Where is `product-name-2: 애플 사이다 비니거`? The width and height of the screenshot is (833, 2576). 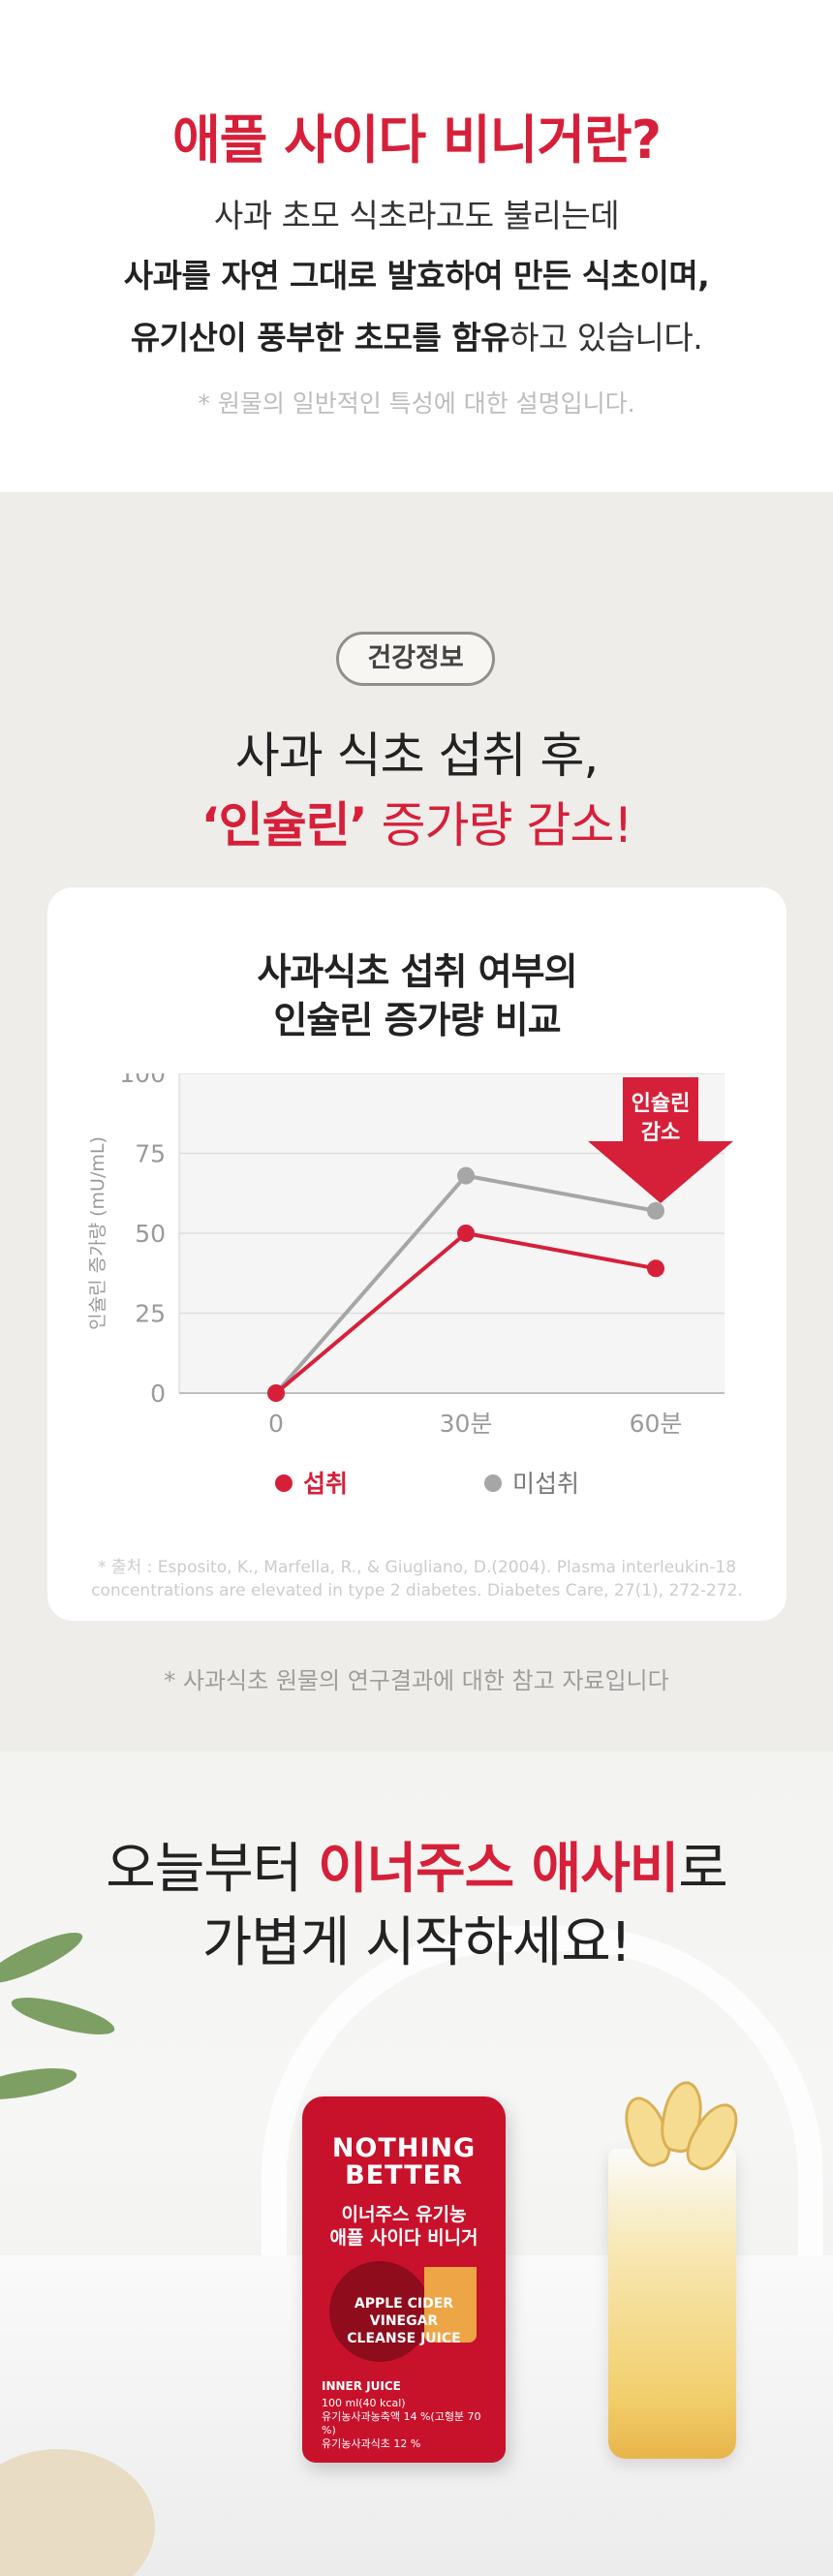 product-name-2: 애플 사이다 비니거 is located at coordinates (404, 2238).